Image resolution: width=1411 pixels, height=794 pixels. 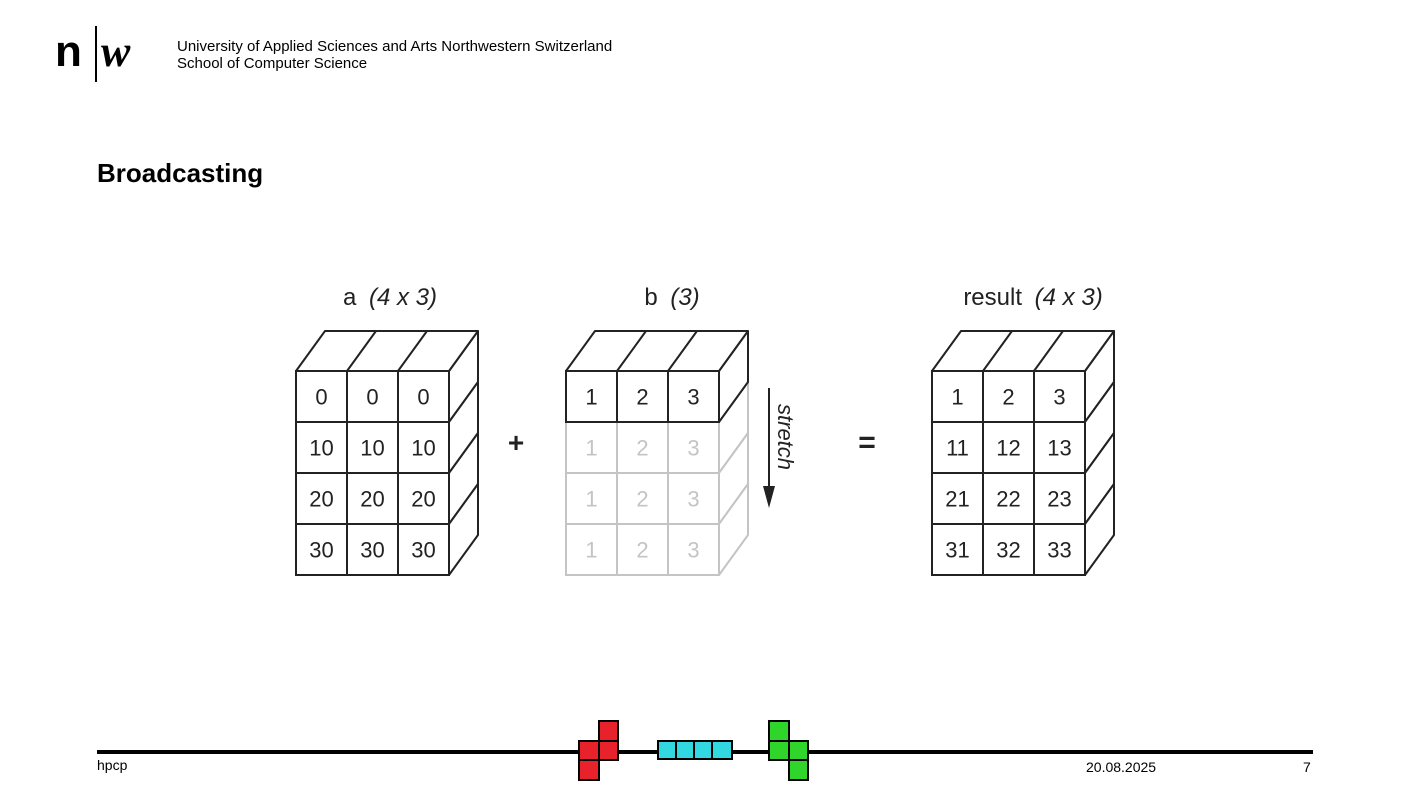 I want to click on array-a-label: a (4 x 3), so click(x=390, y=297).